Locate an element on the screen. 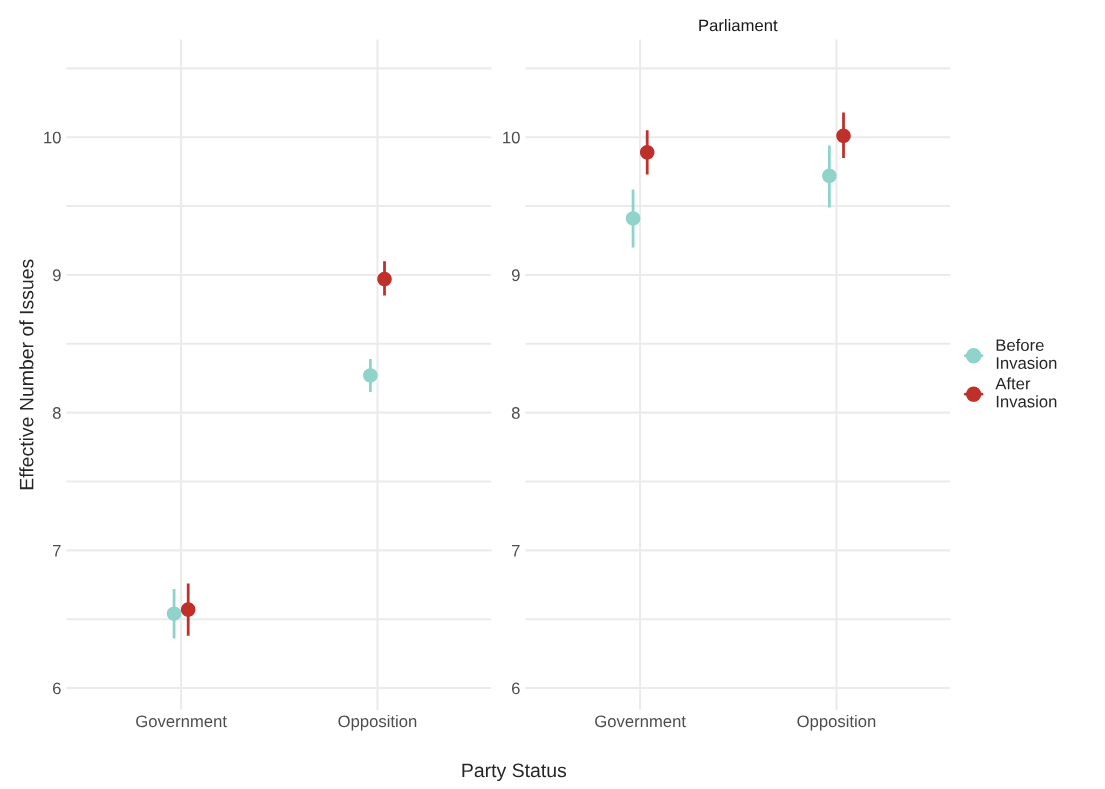 The height and width of the screenshot is (789, 1105). x-axis-title: Party Status is located at coordinates (514, 772).